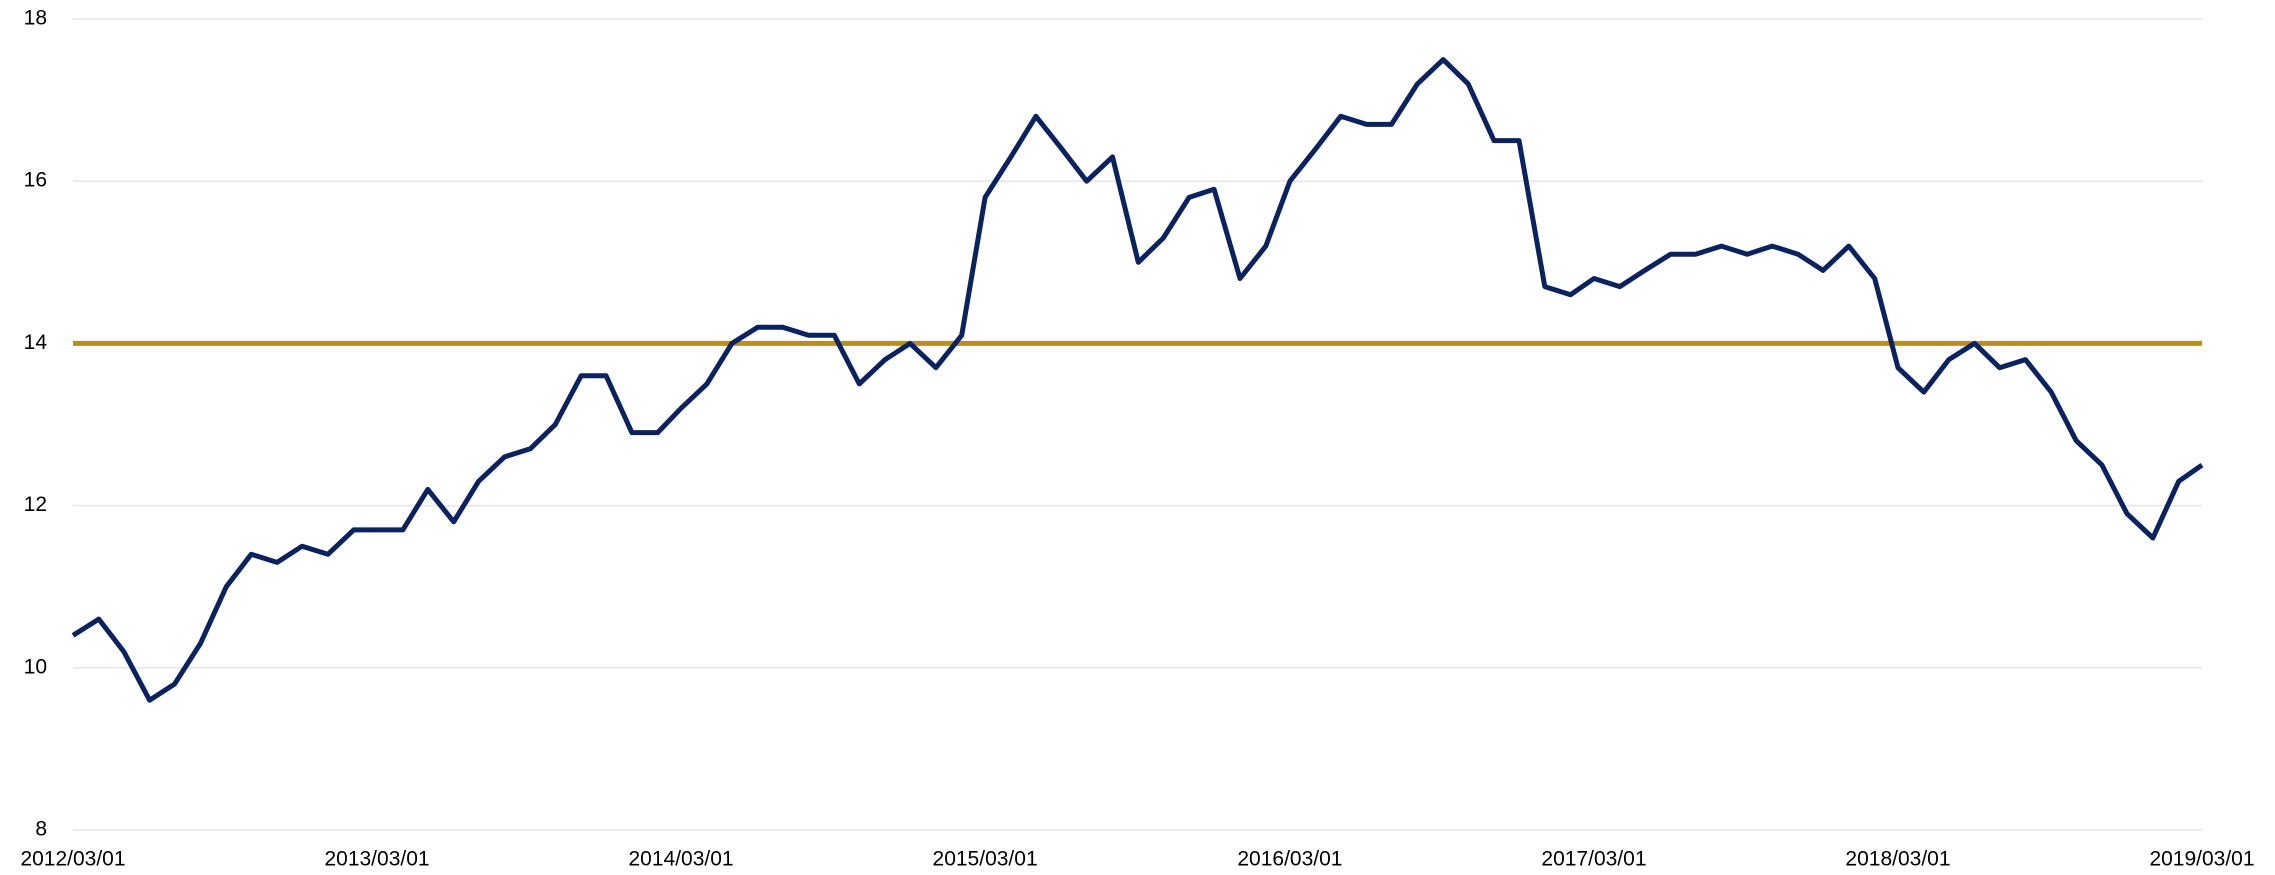  I want to click on x-tick-label: 2018/03/01, so click(1897, 859).